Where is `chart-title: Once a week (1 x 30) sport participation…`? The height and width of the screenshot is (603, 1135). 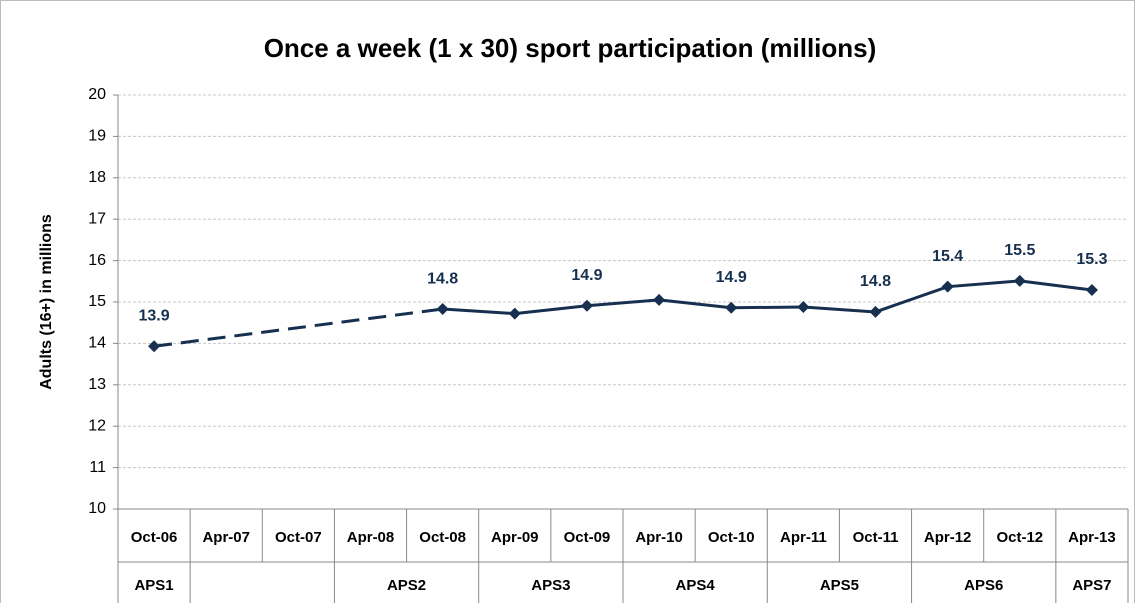 chart-title: Once a week (1 x 30) sport participation… is located at coordinates (570, 48).